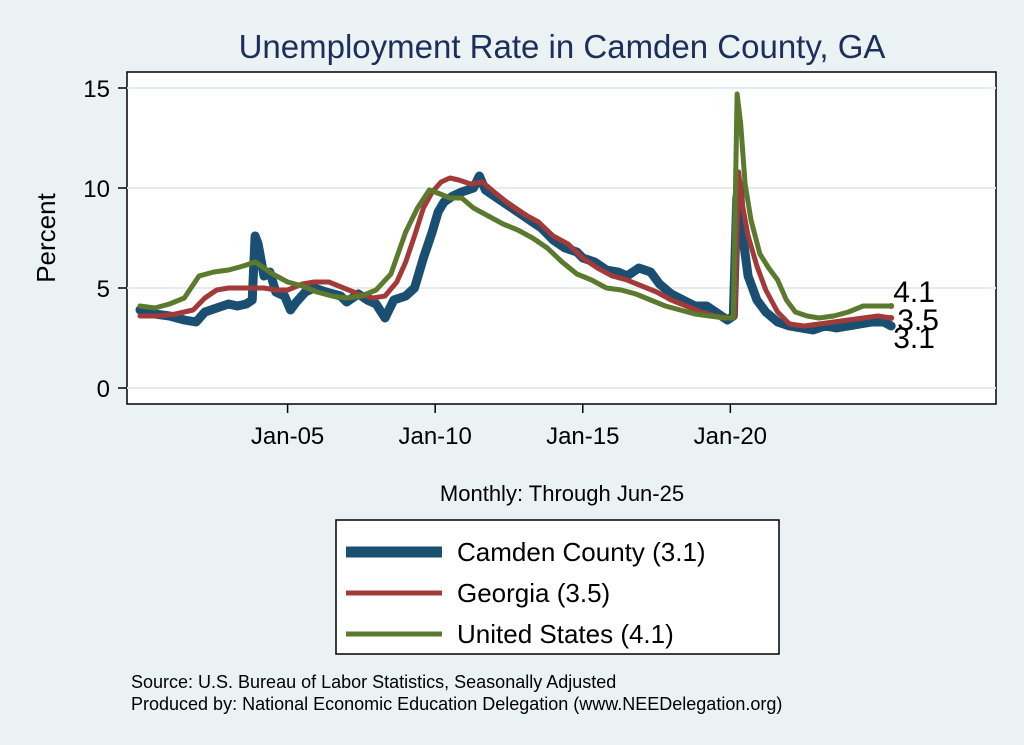  I want to click on y-tick-label: 0, so click(103, 389).